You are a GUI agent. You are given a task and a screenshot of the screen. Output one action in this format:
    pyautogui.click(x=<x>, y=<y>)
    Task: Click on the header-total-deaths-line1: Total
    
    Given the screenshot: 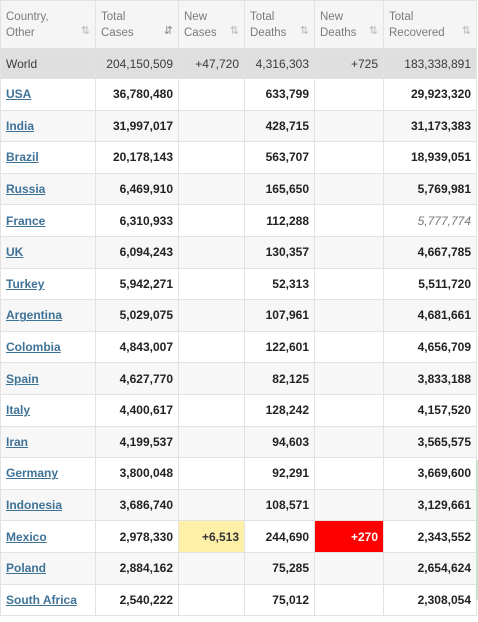 What is the action you would take?
    pyautogui.click(x=262, y=16)
    